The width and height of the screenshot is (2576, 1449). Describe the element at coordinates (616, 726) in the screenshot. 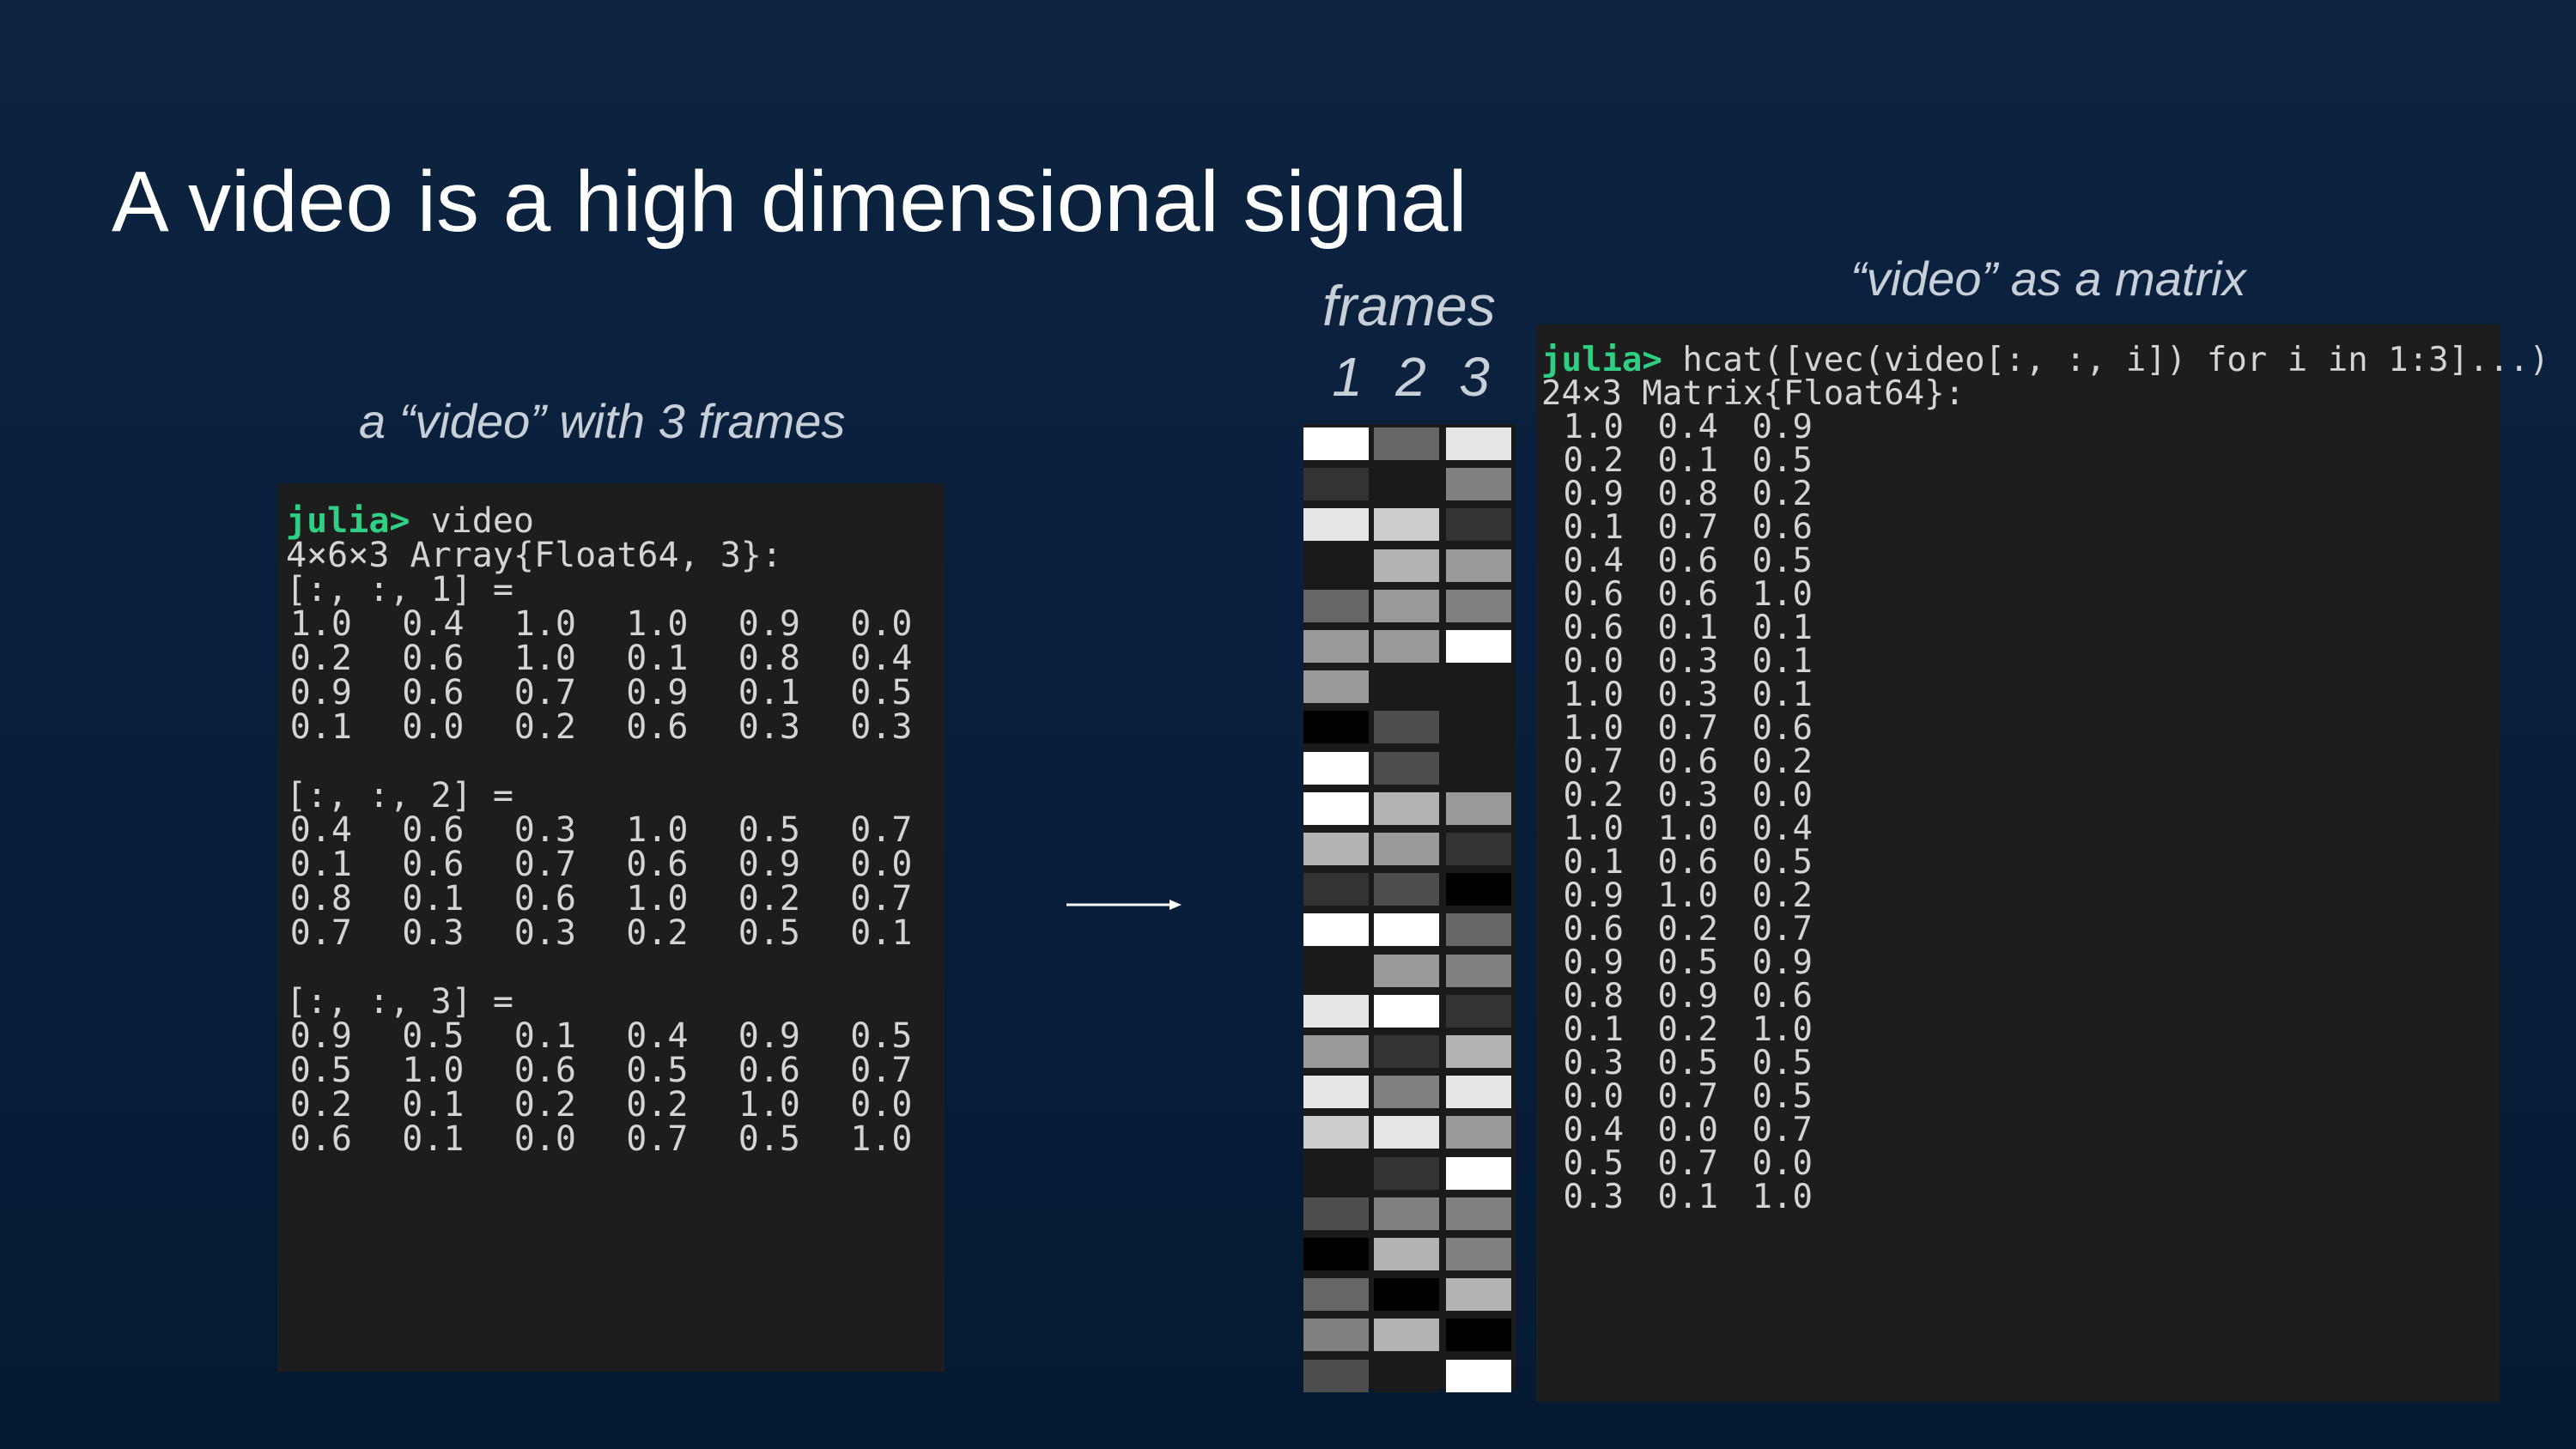

I see `matrix-row: 0.1 0.0 0.2 0.6 0.3 0.3` at that location.